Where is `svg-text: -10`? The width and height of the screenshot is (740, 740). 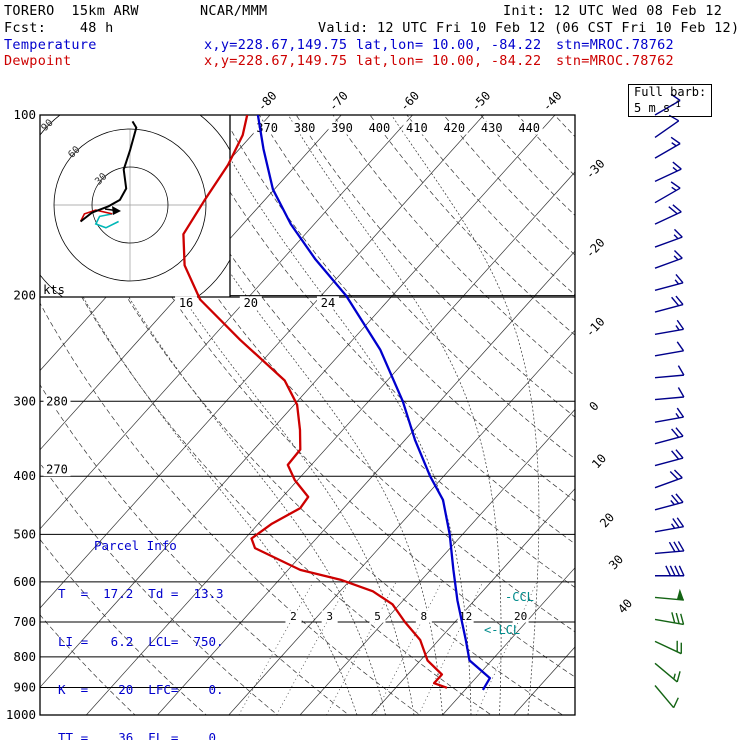 svg-text: -10 is located at coordinates (595, 327).